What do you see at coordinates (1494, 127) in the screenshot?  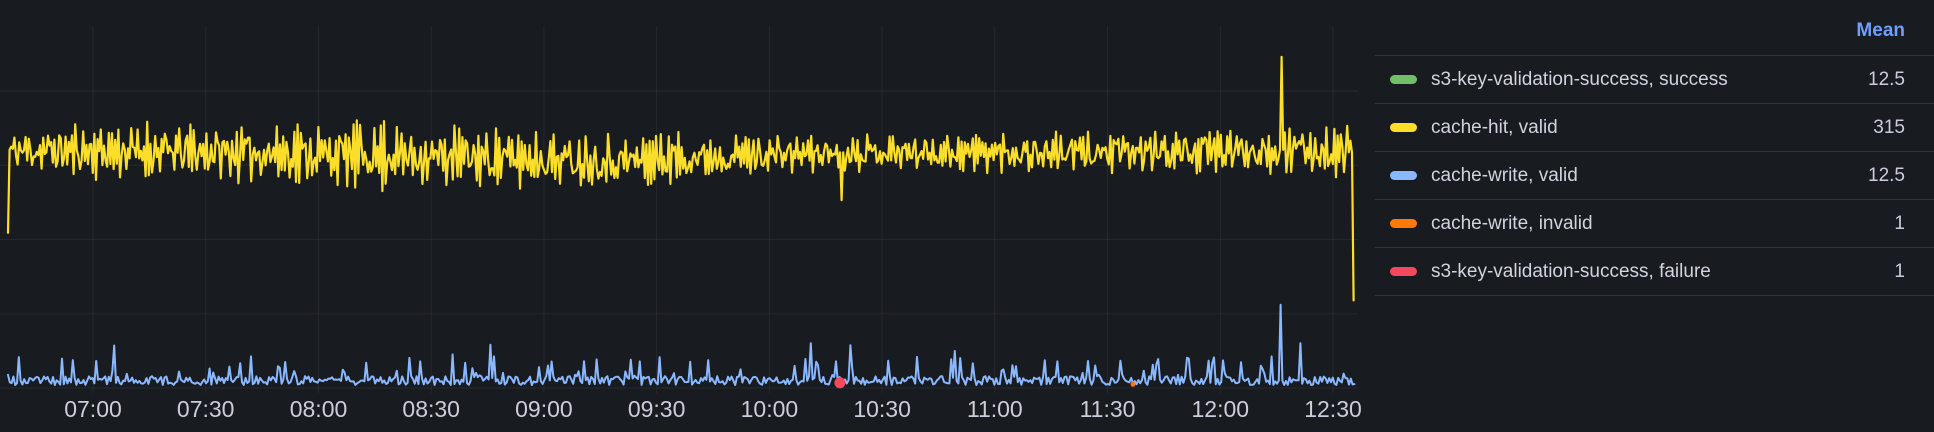 I see `legend-series-label: cache-hit, valid` at bounding box center [1494, 127].